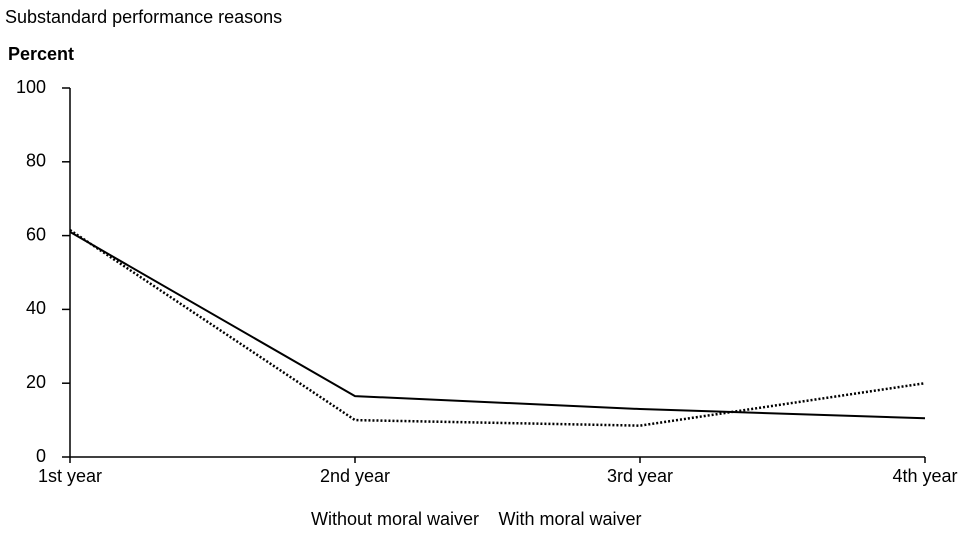  I want to click on y-axis-label: Percent, so click(41, 54).